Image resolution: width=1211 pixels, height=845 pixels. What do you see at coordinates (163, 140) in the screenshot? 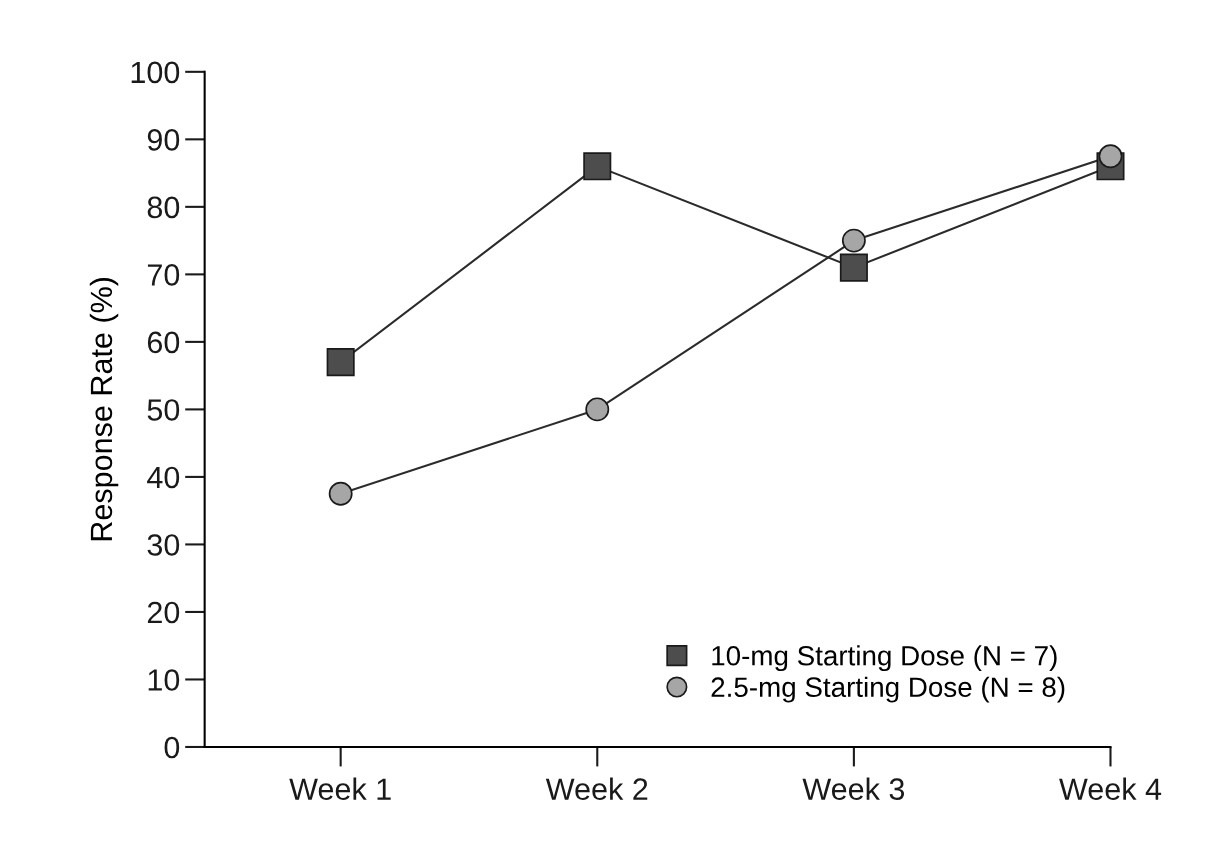
I see `y-tick-label: 90` at bounding box center [163, 140].